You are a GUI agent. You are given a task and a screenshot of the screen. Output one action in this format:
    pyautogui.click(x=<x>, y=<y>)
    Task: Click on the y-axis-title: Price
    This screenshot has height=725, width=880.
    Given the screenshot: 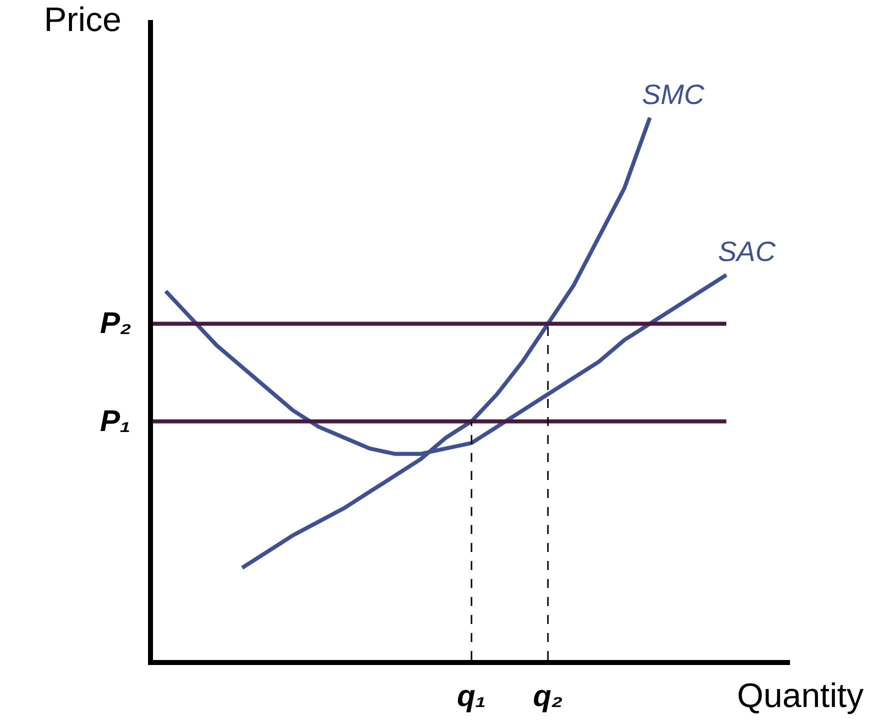 What is the action you would take?
    pyautogui.click(x=83, y=20)
    